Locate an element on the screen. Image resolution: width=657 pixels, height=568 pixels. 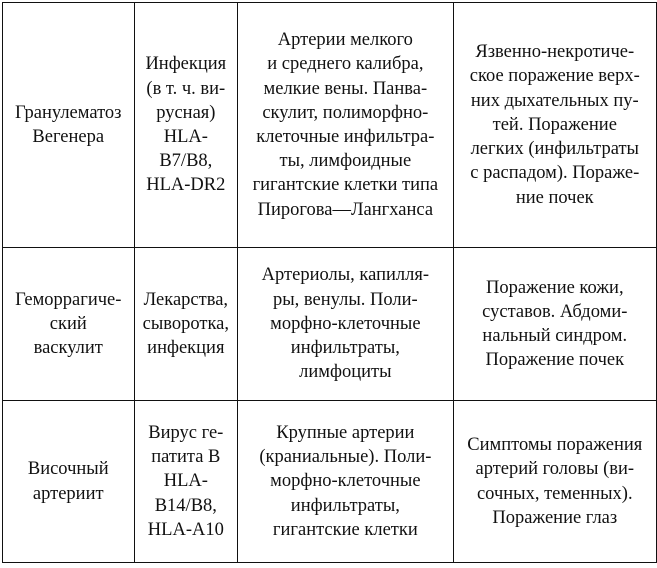
etiology-cell: Вирус ге-патита В HLA- B14/B8, HLA-A10 is located at coordinates (186, 481).